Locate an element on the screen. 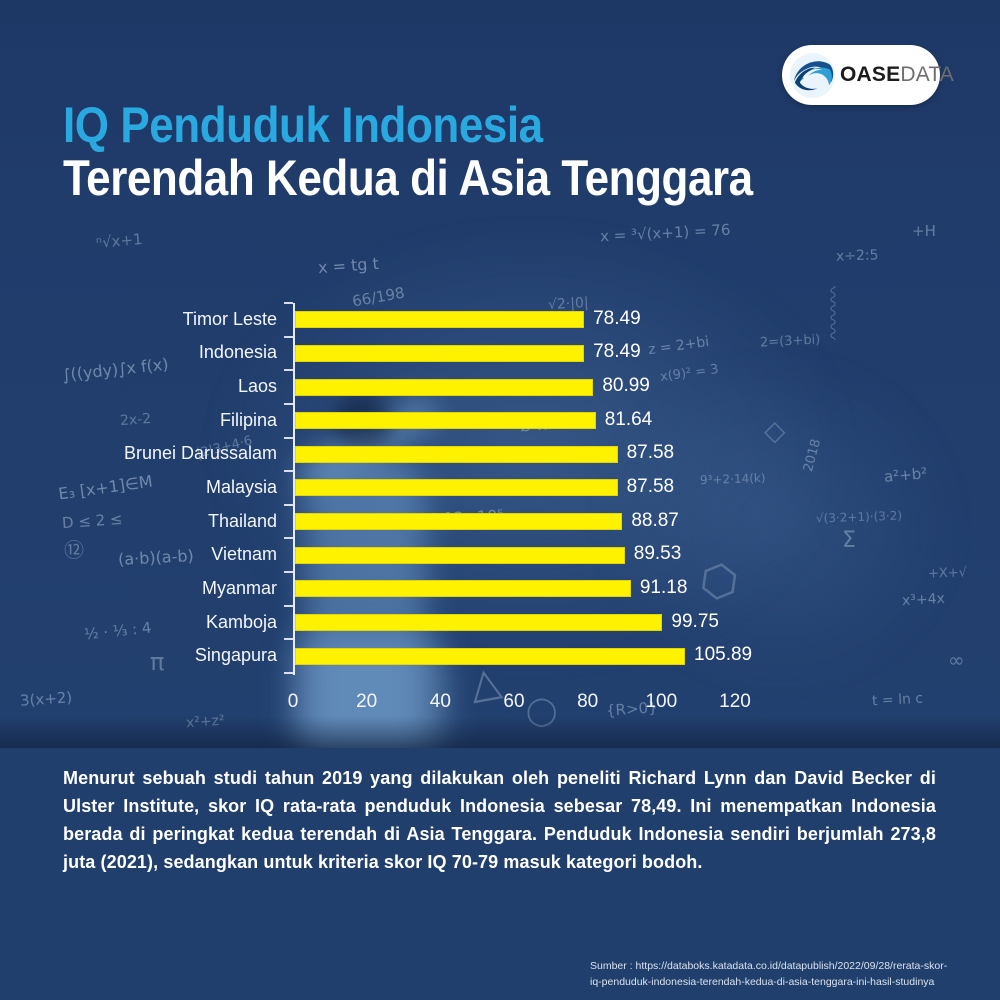 The image size is (1000, 1000). chalk-doodle: ⁿ√x+1 is located at coordinates (119, 241).